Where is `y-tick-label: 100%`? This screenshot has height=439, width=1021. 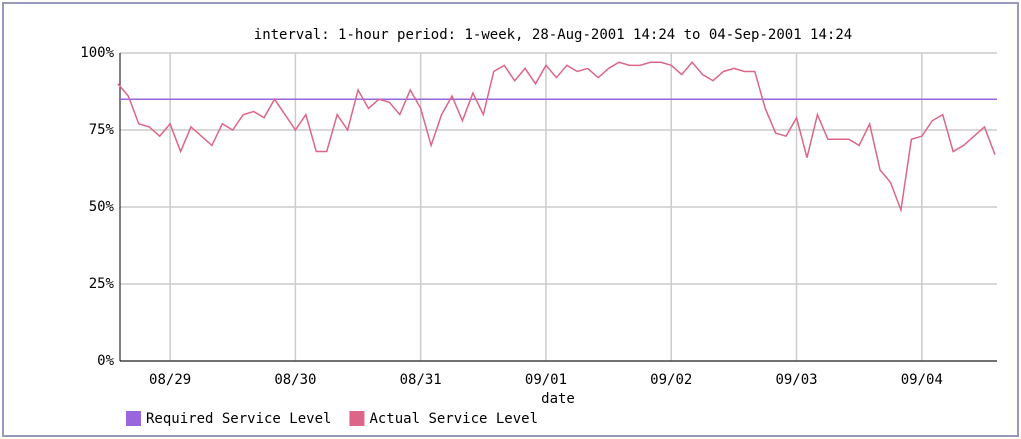
y-tick-label: 100% is located at coordinates (97, 53).